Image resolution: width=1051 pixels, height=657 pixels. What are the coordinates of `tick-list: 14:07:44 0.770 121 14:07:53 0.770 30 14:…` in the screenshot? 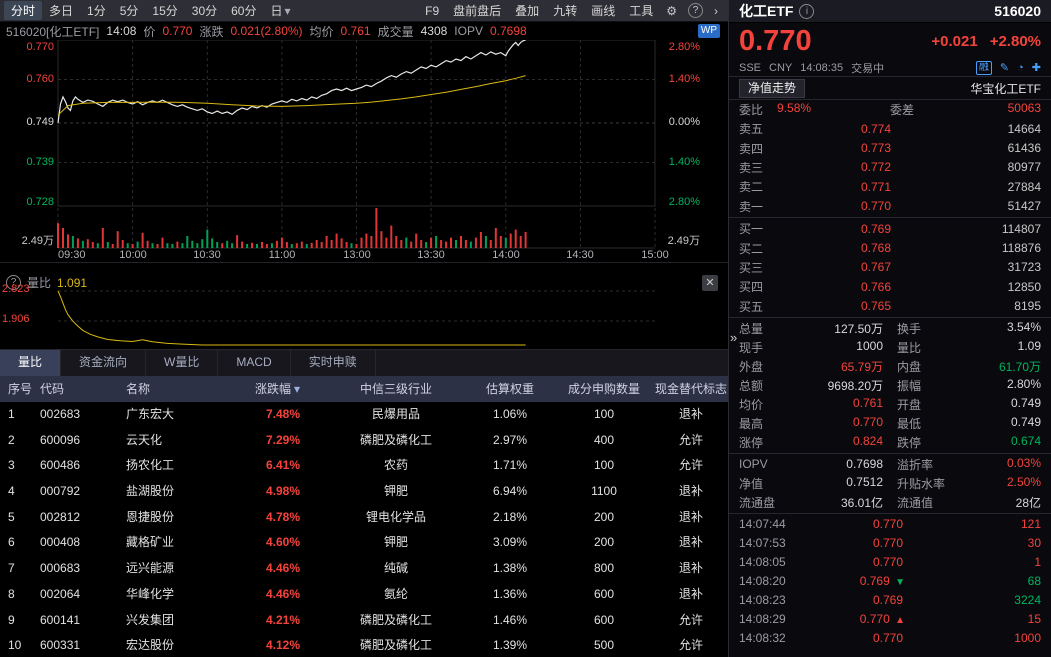 It's located at (890, 581).